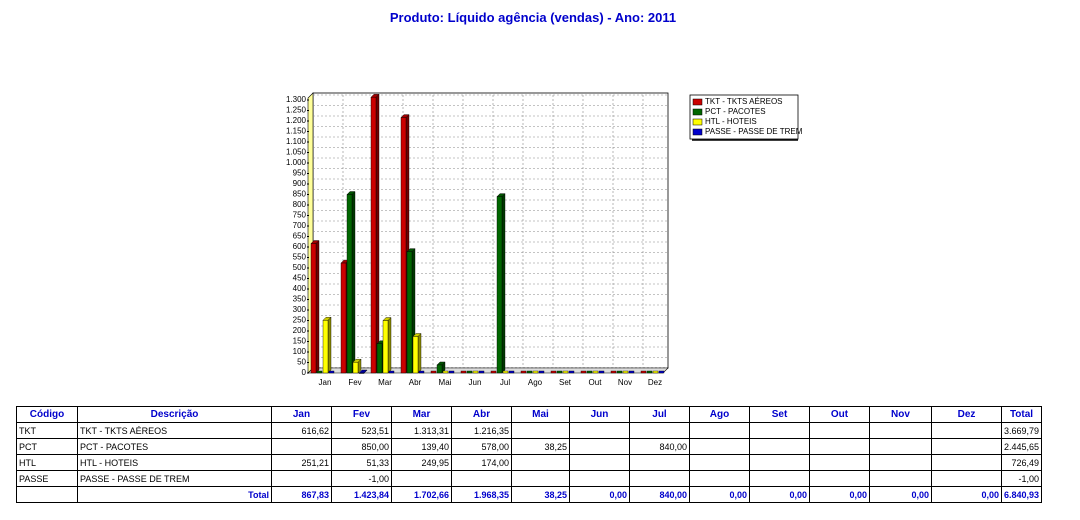 The width and height of the screenshot is (1080, 520). Describe the element at coordinates (361, 414) in the screenshot. I see `column-header: Fev` at that location.